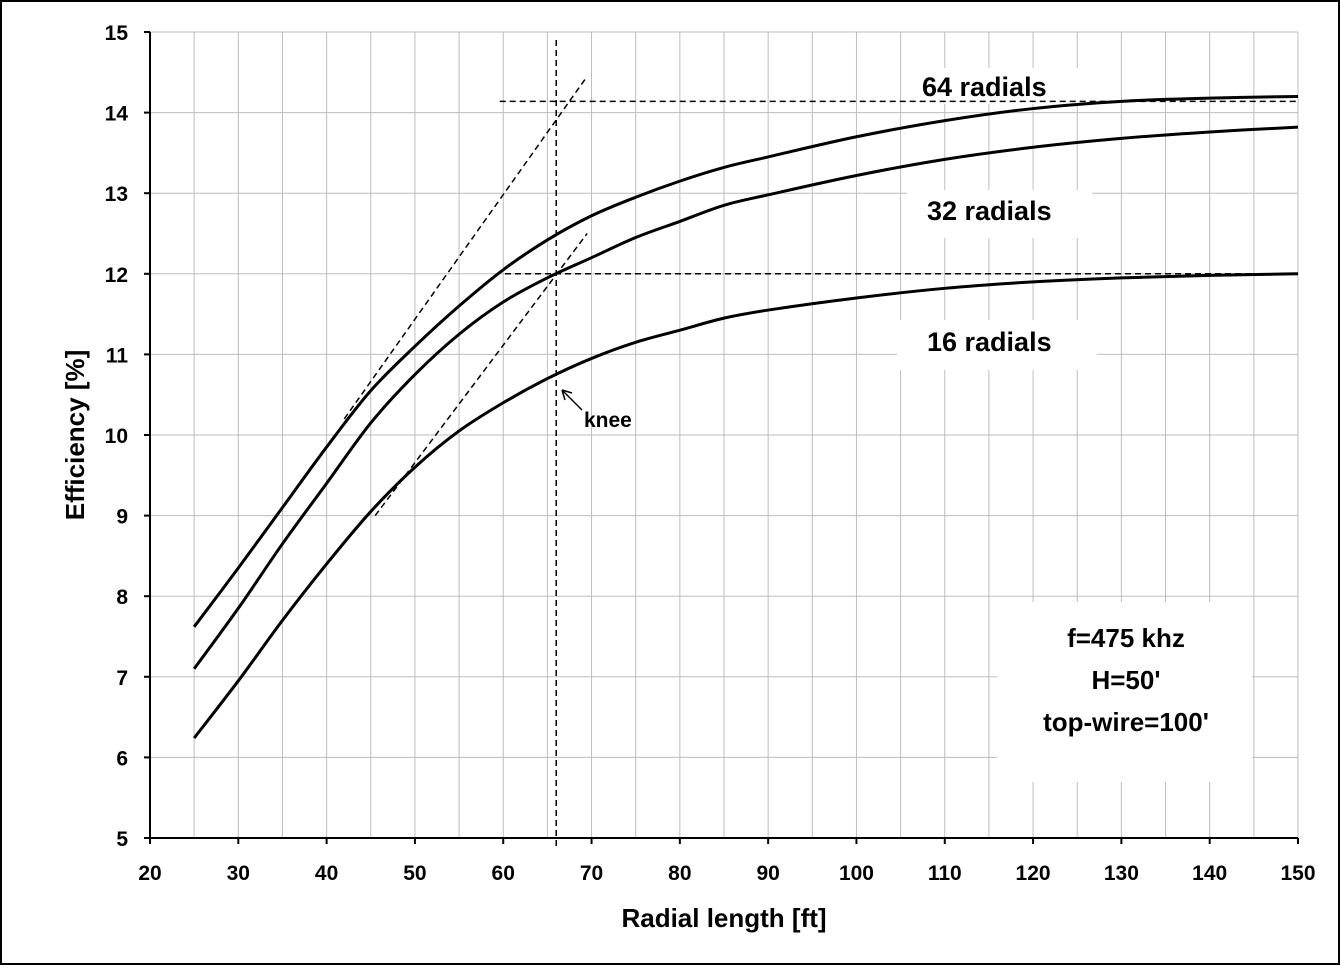 This screenshot has height=968, width=1340. What do you see at coordinates (945, 873) in the screenshot?
I see `x-tick-label: 110` at bounding box center [945, 873].